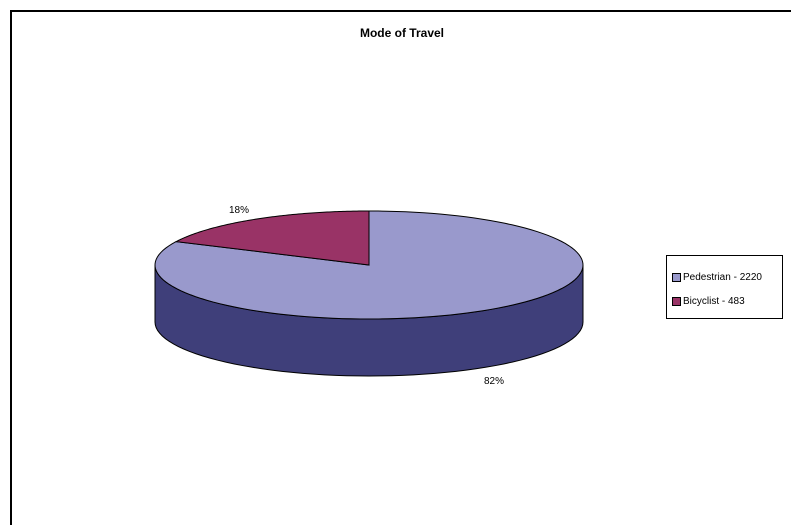 This screenshot has width=791, height=525. I want to click on pie-slice-bicyclist, so click(272, 238).